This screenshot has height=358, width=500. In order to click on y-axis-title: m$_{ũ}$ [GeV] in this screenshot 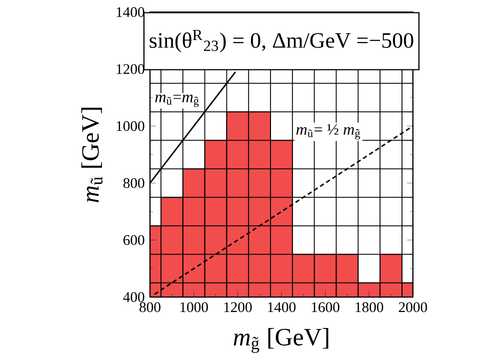, I will do `click(92, 155)`.